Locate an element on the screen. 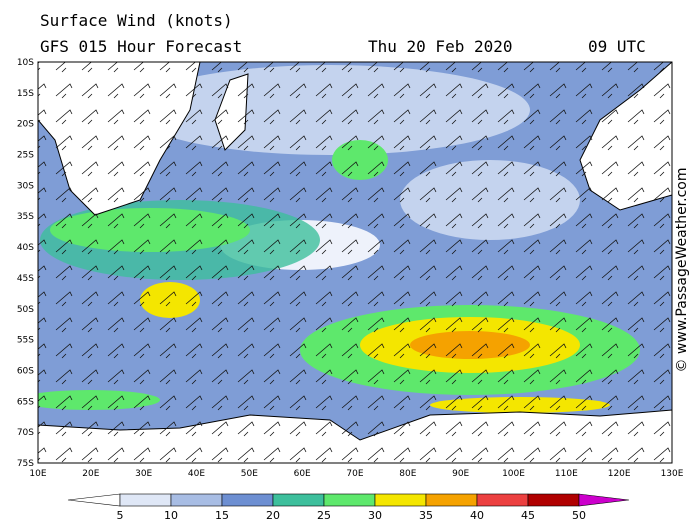 The image size is (700, 529). title: Surface Wind (knots) is located at coordinates (136, 20).